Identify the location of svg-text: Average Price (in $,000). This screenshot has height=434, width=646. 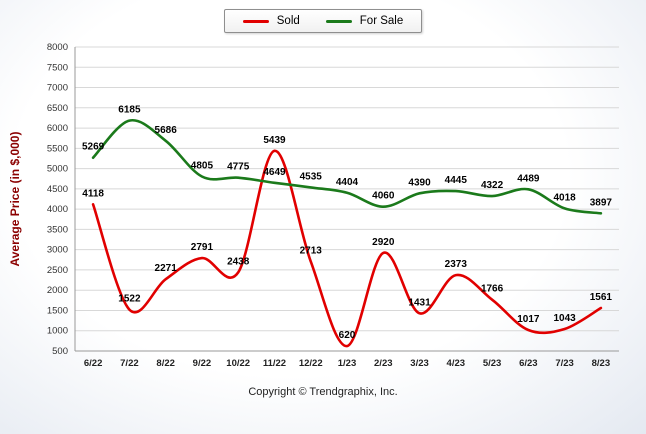
(15, 199).